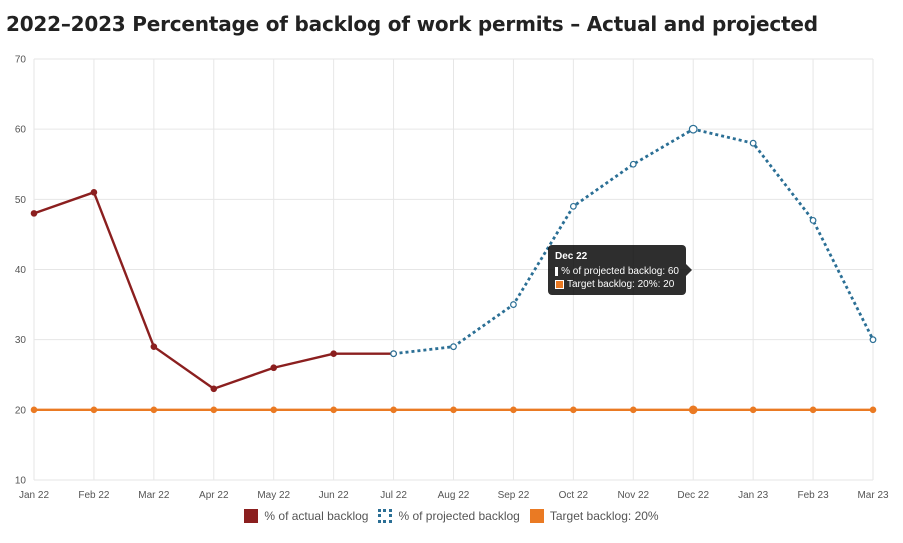 The height and width of the screenshot is (543, 903). I want to click on x-tick-label: May 22, so click(273, 495).